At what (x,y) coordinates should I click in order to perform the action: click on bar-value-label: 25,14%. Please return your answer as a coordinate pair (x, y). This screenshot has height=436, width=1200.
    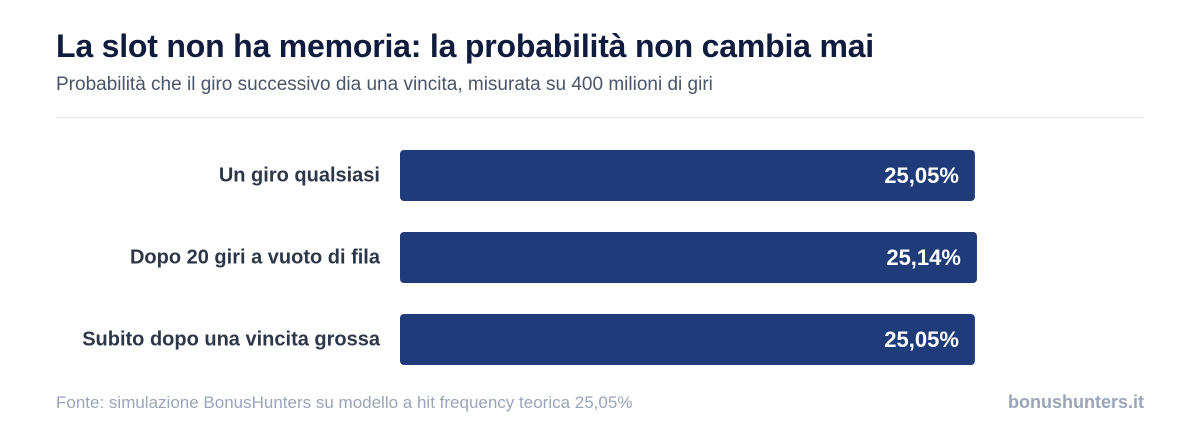
    Looking at the image, I should click on (923, 257).